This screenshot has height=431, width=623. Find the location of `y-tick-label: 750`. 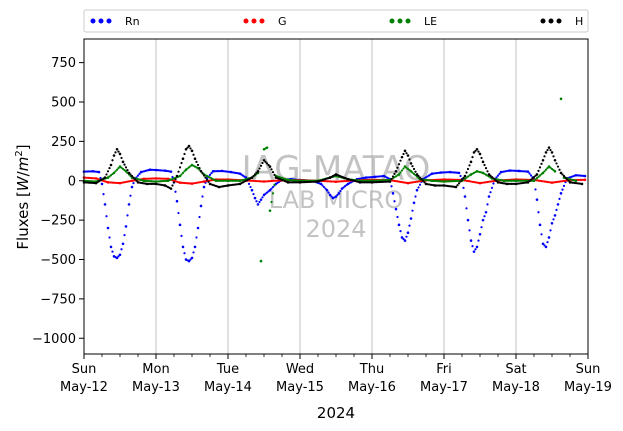

y-tick-label: 750 is located at coordinates (63, 63).